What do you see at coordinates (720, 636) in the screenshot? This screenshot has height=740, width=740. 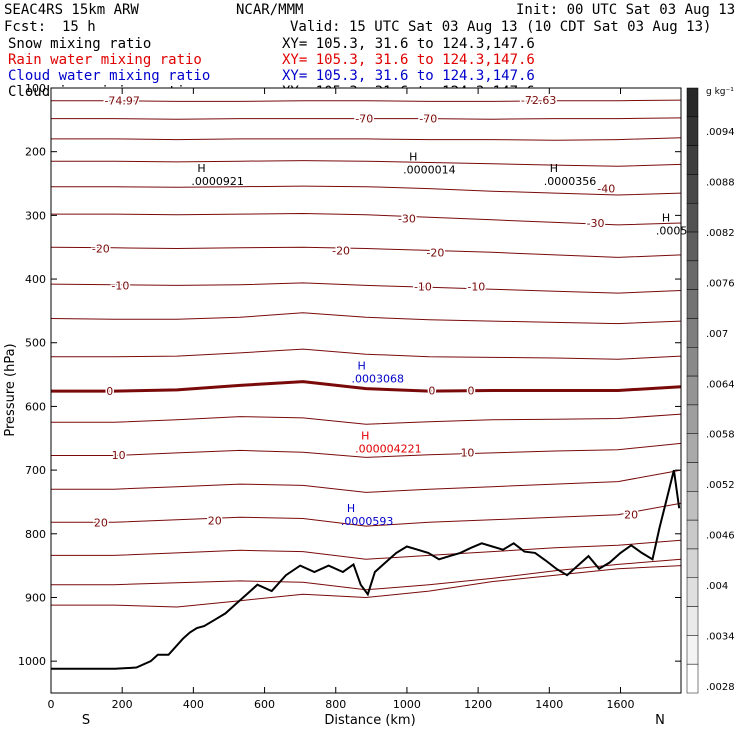 I see `colorbar-tick-10: .0034` at bounding box center [720, 636].